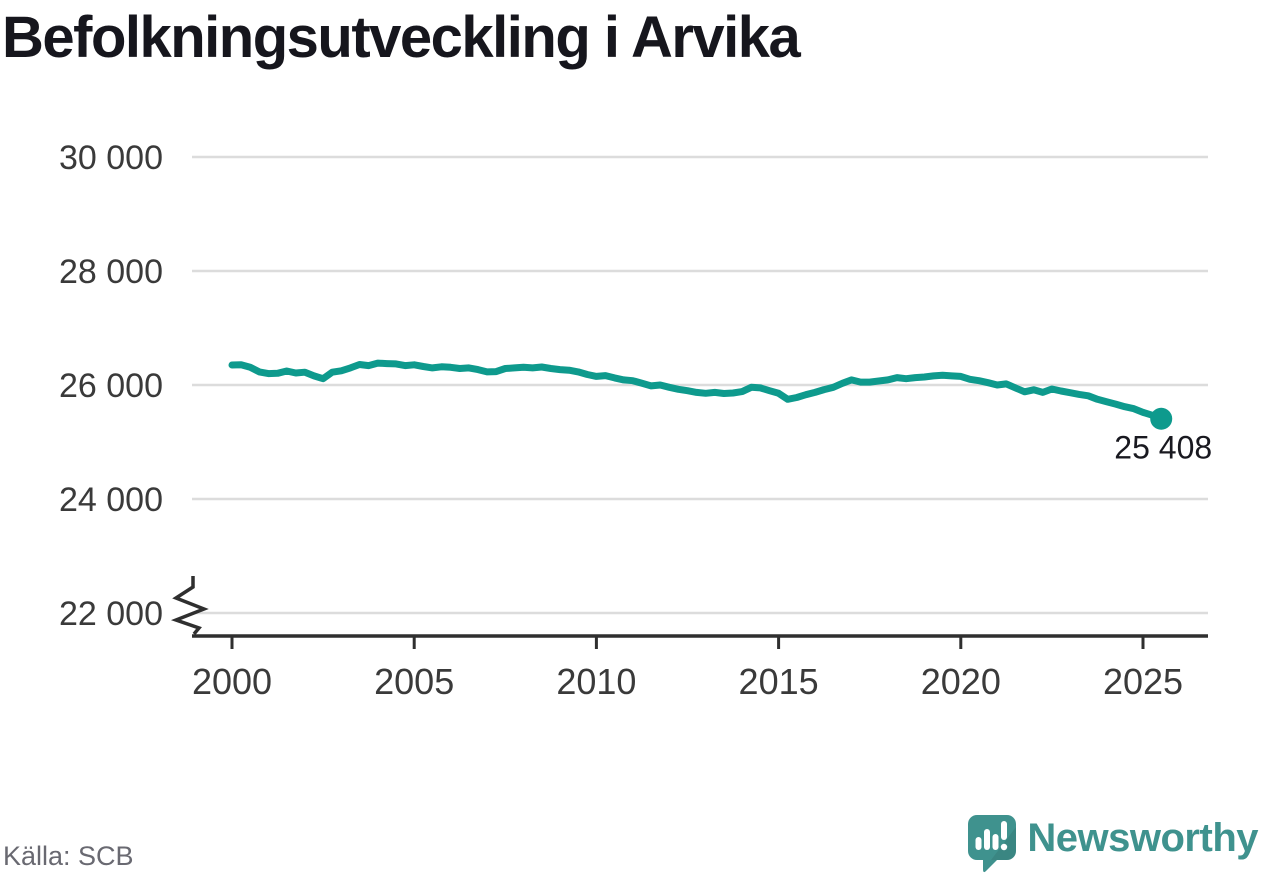 The height and width of the screenshot is (879, 1262). I want to click on end-point-dot, so click(1161, 418).